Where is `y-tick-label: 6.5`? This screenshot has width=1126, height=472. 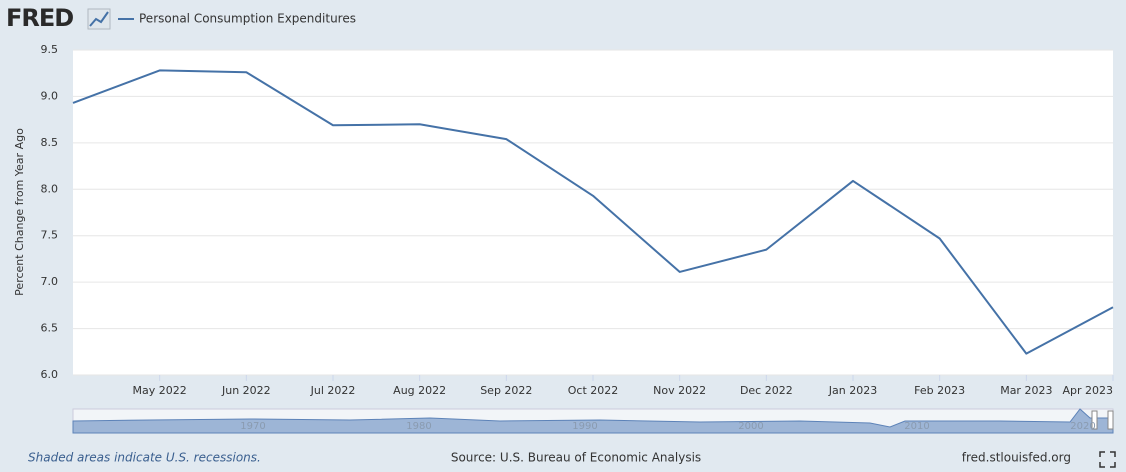
y-tick-label: 6.5 is located at coordinates (50, 328).